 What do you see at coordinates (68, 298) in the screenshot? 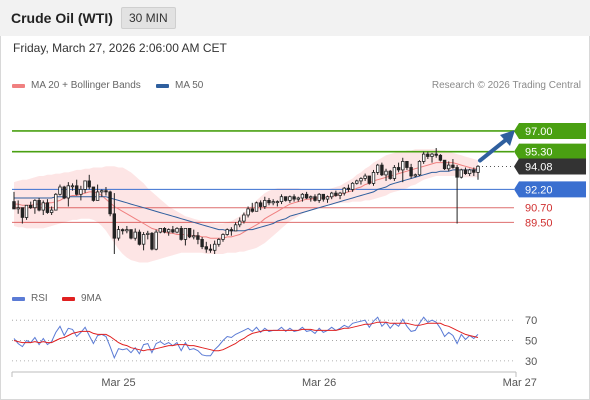
I see `ma9-swatch` at bounding box center [68, 298].